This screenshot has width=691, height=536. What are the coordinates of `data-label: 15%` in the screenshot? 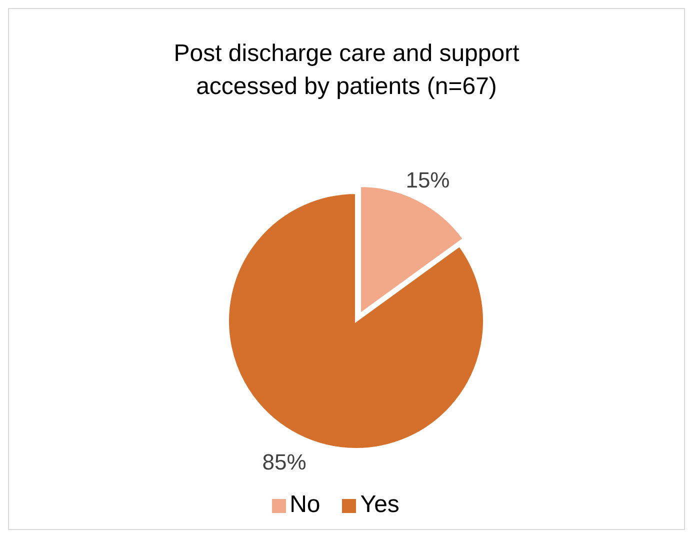 It's located at (428, 180).